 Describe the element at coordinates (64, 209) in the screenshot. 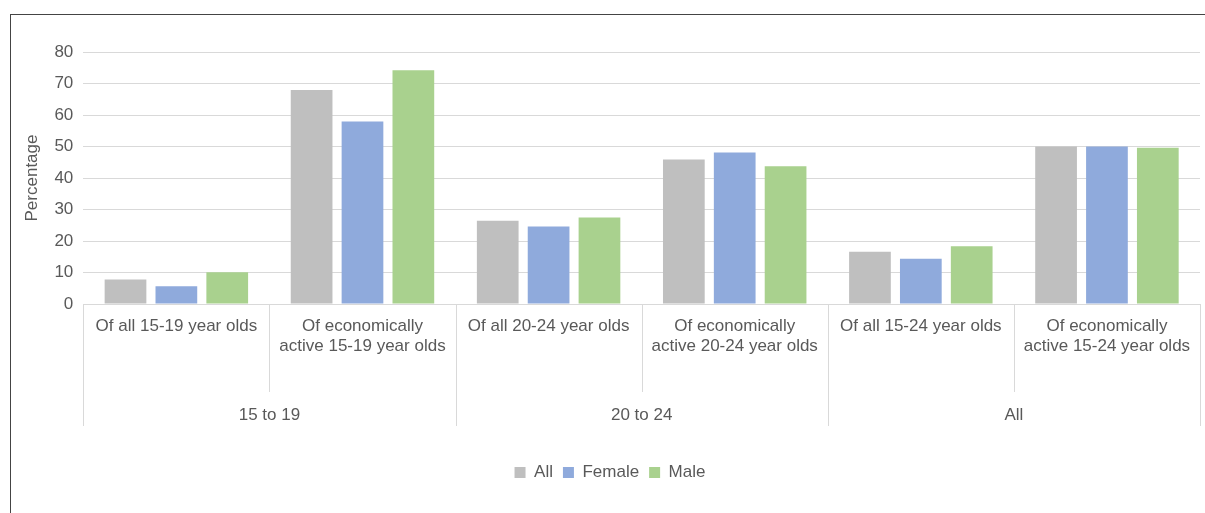

I see `y-tick-label: 30` at that location.